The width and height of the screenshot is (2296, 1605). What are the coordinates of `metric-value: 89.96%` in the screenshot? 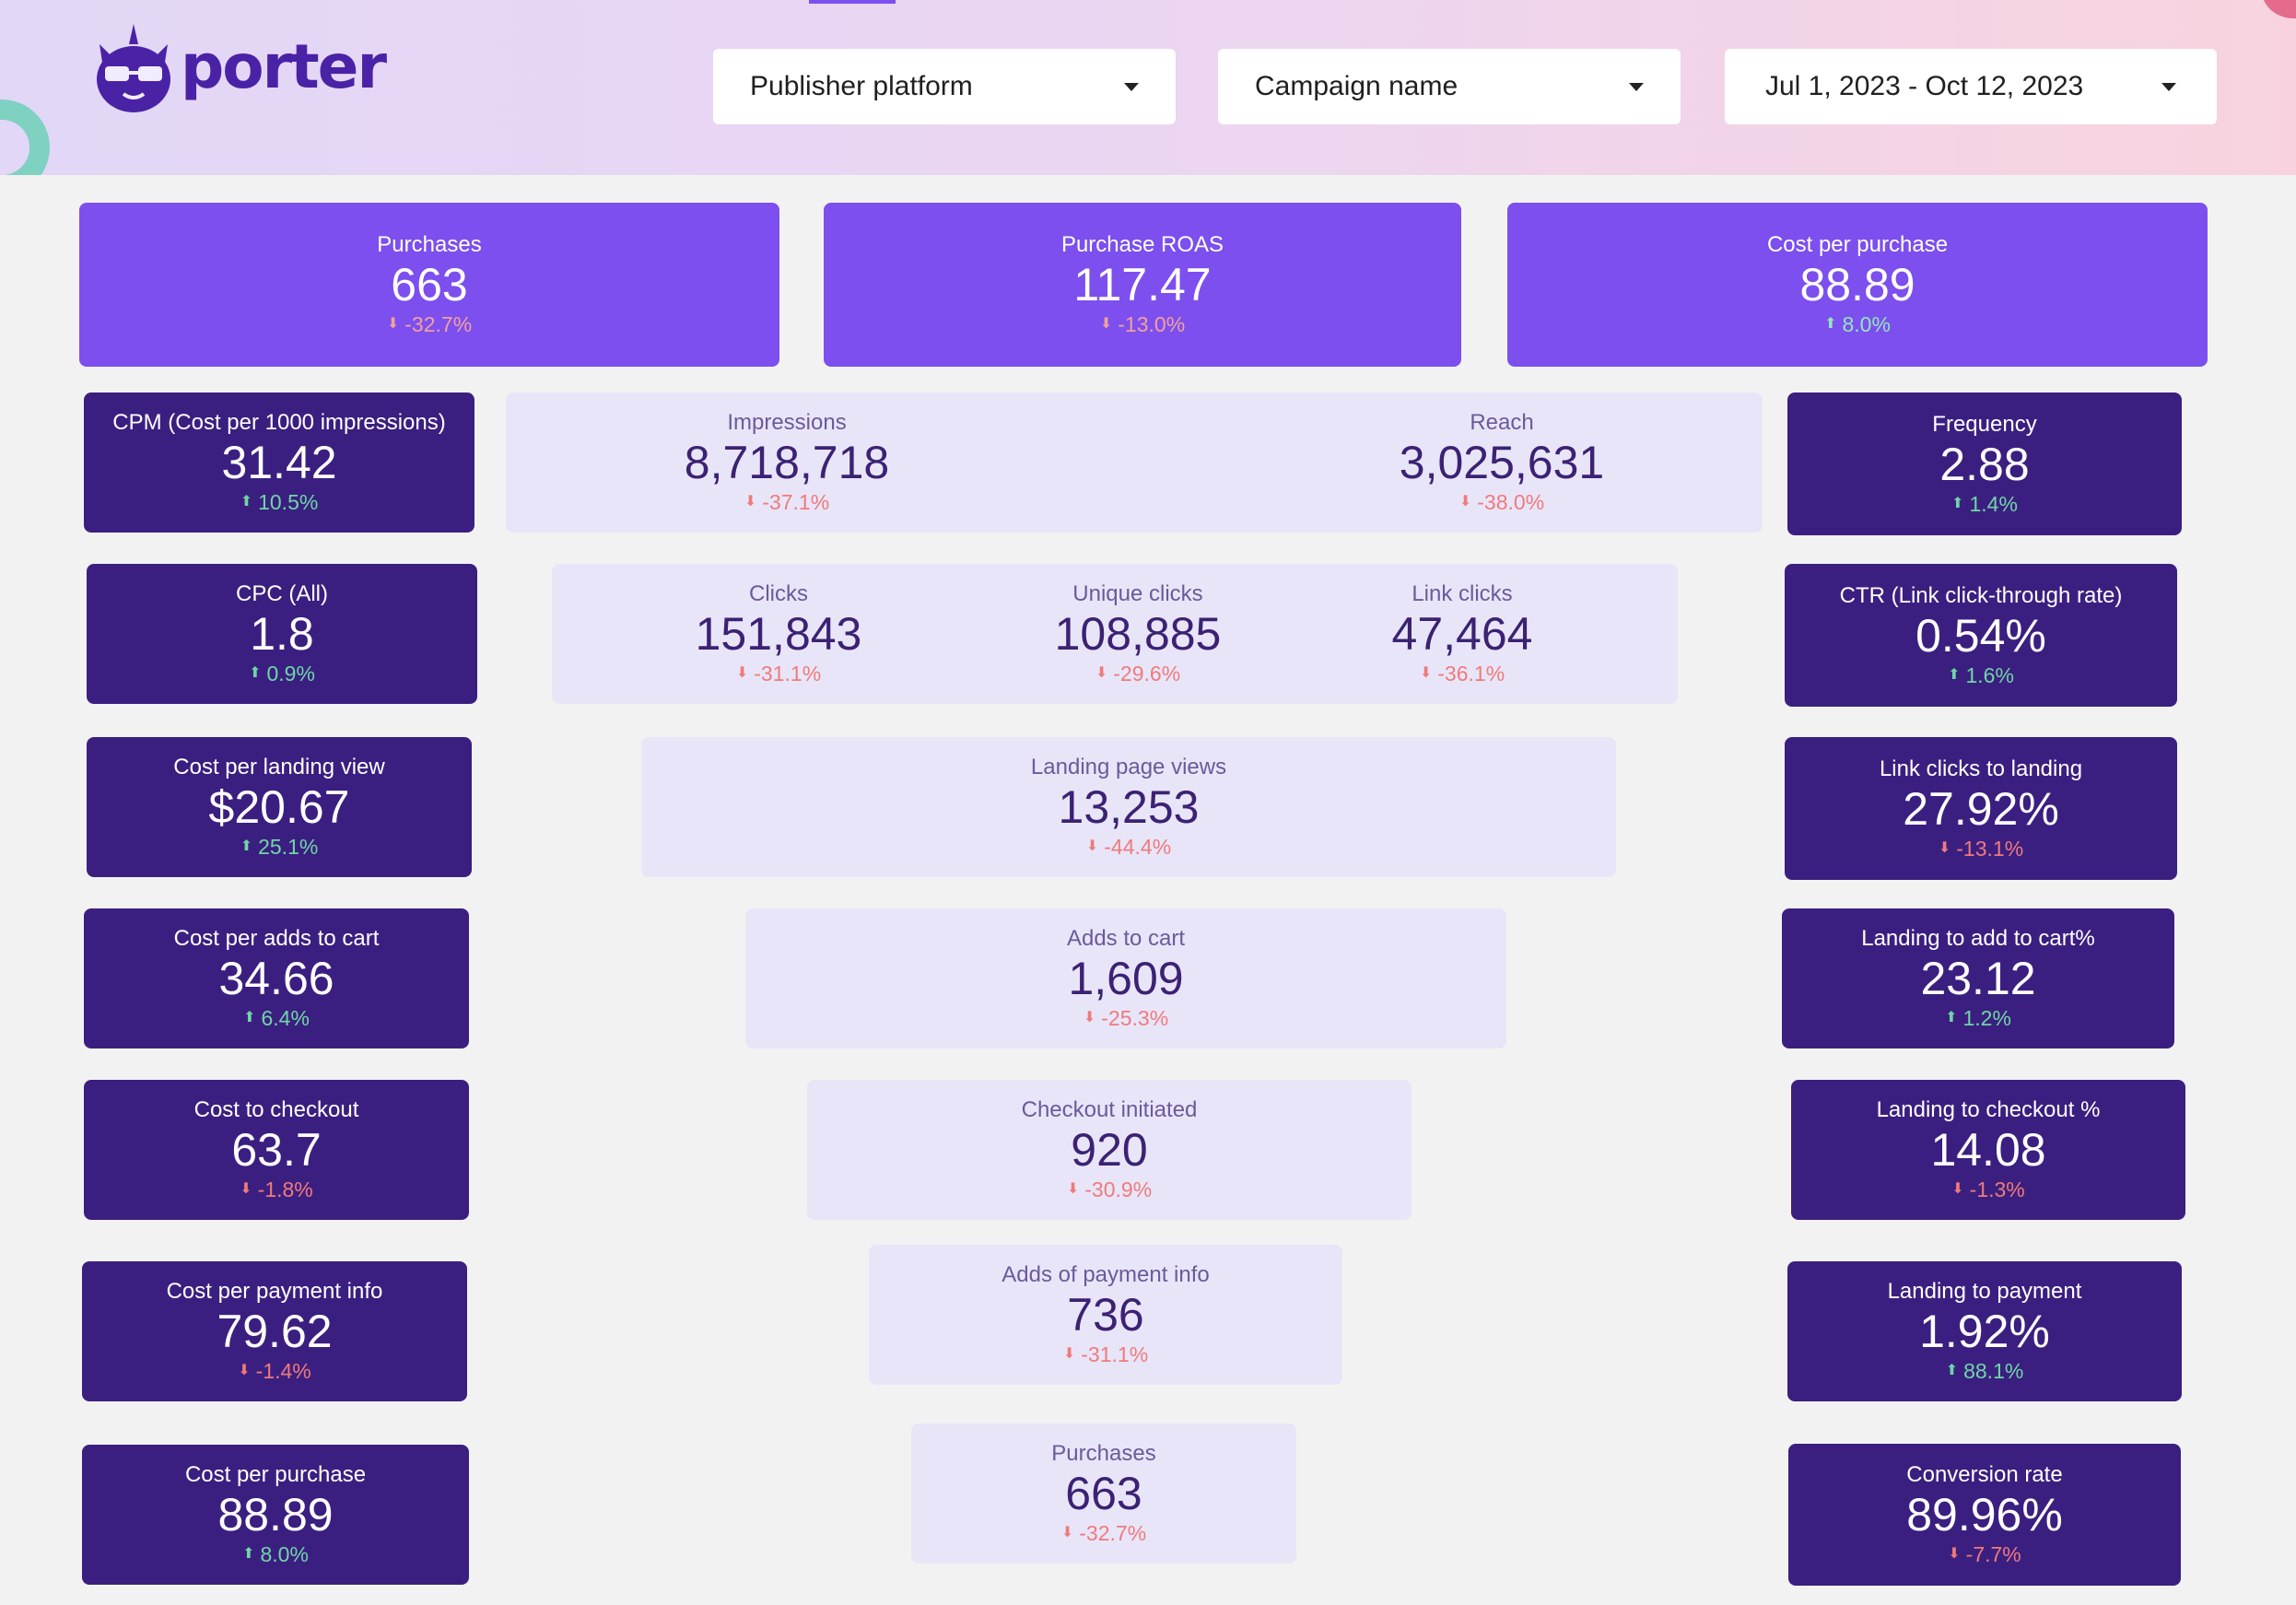 It's located at (1985, 1515).